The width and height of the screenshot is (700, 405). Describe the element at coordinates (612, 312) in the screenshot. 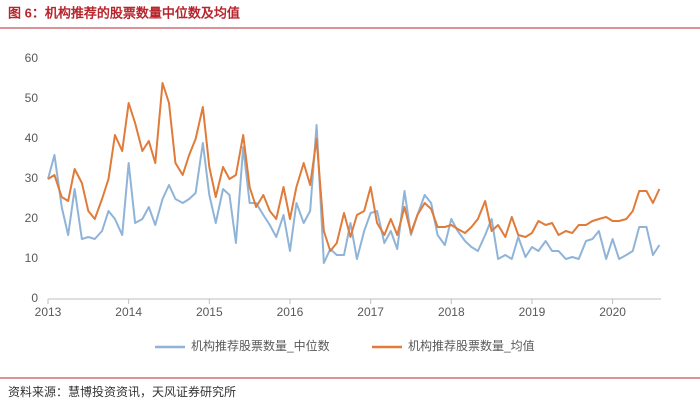

I see `x-tick-label: 2020` at that location.